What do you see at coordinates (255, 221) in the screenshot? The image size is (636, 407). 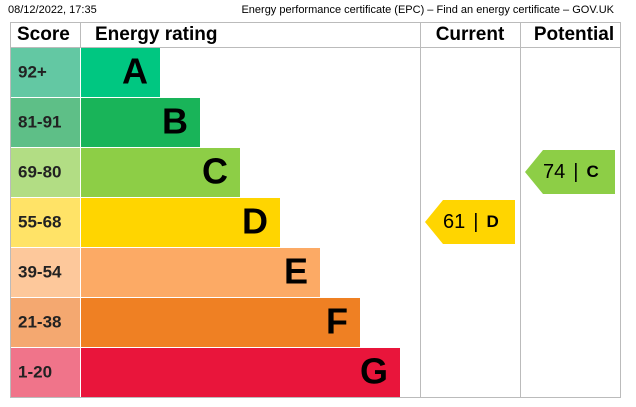 I see `rating-letter: D` at bounding box center [255, 221].